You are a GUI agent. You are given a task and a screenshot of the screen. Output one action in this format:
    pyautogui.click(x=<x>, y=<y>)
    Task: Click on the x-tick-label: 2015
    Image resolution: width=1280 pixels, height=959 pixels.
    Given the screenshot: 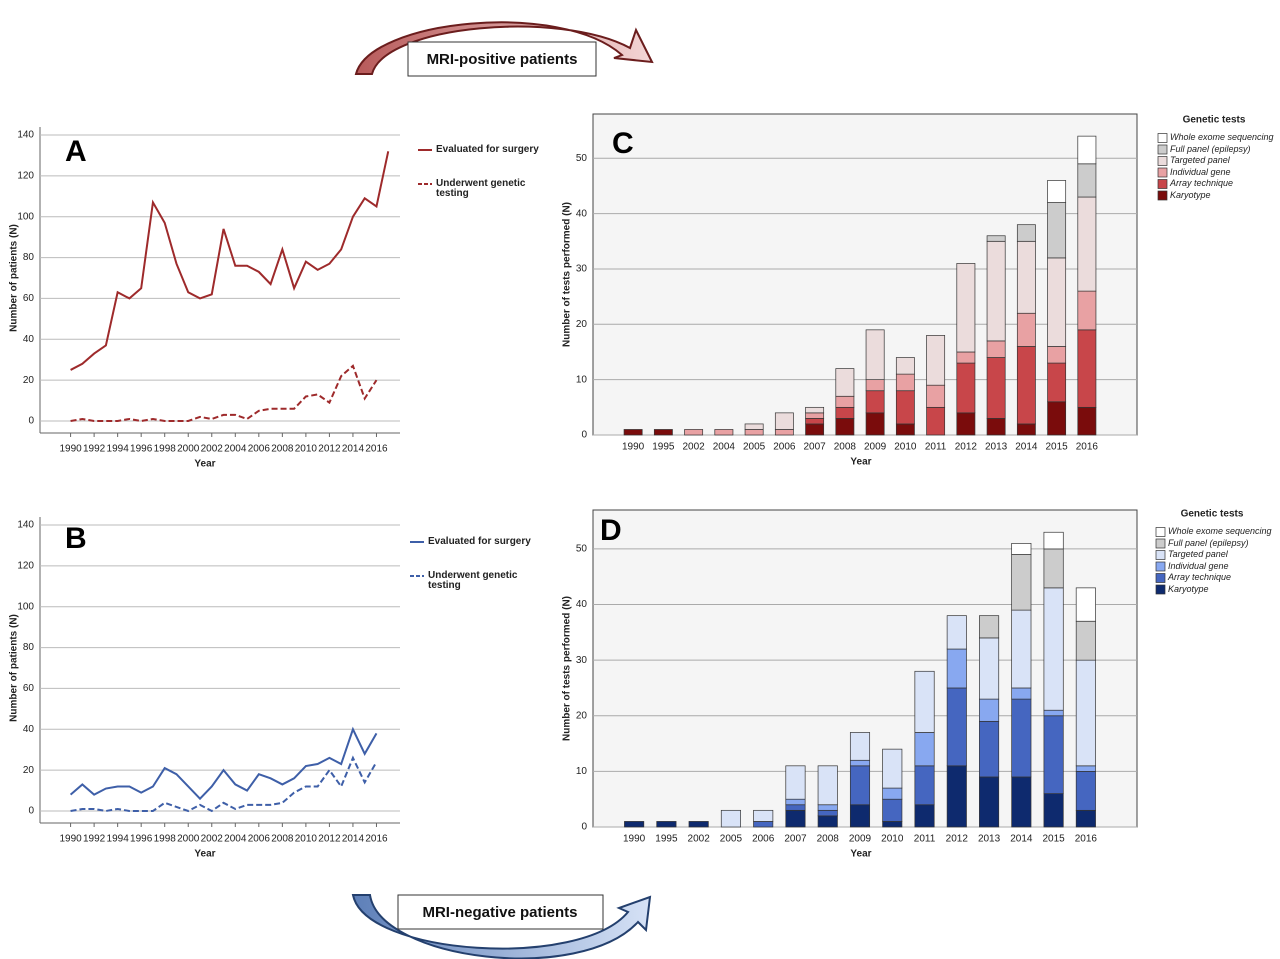 What is the action you would take?
    pyautogui.click(x=1053, y=839)
    